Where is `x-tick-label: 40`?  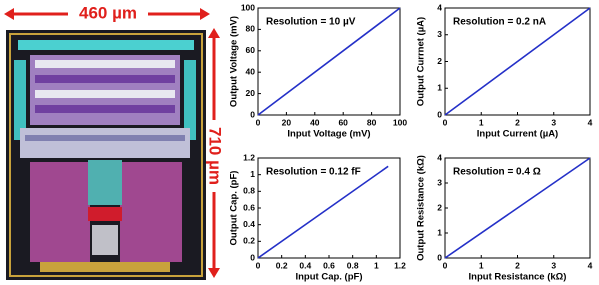
x-tick-label: 40 is located at coordinates (315, 122).